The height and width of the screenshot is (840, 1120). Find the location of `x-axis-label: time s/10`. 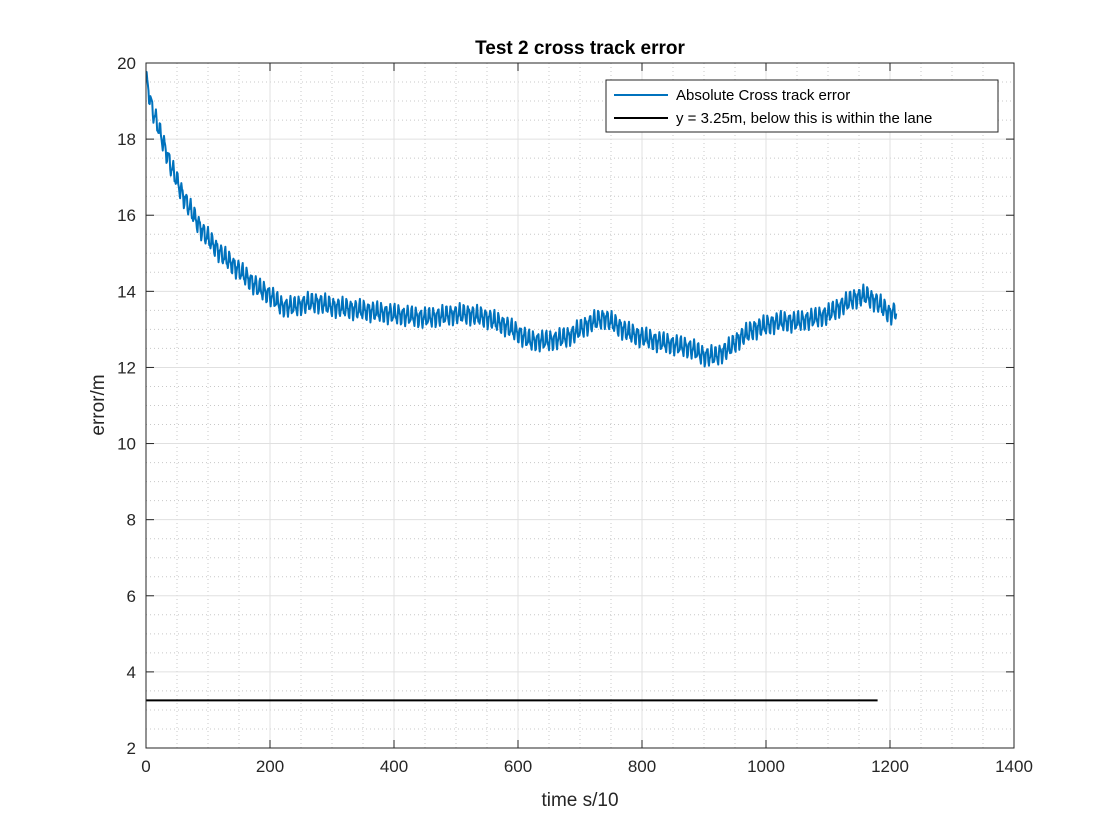

x-axis-label: time s/10 is located at coordinates (579, 800).